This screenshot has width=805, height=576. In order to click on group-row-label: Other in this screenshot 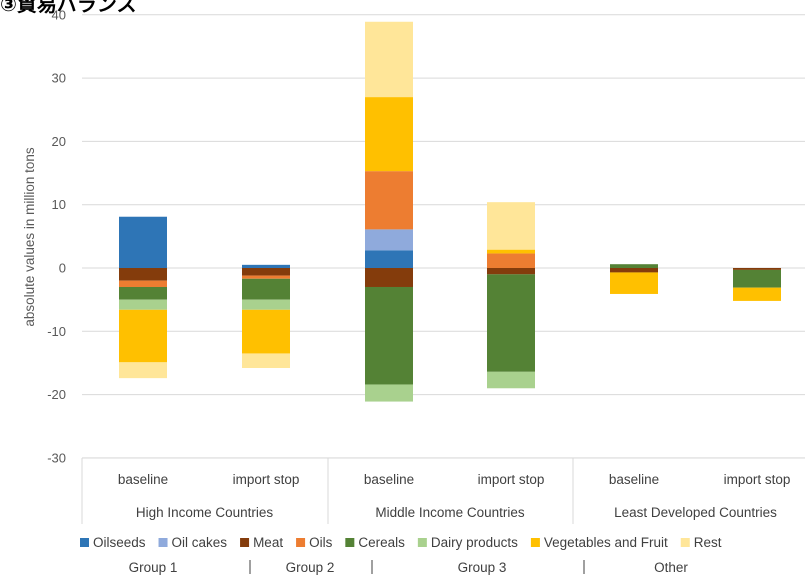, I will do `click(671, 567)`.